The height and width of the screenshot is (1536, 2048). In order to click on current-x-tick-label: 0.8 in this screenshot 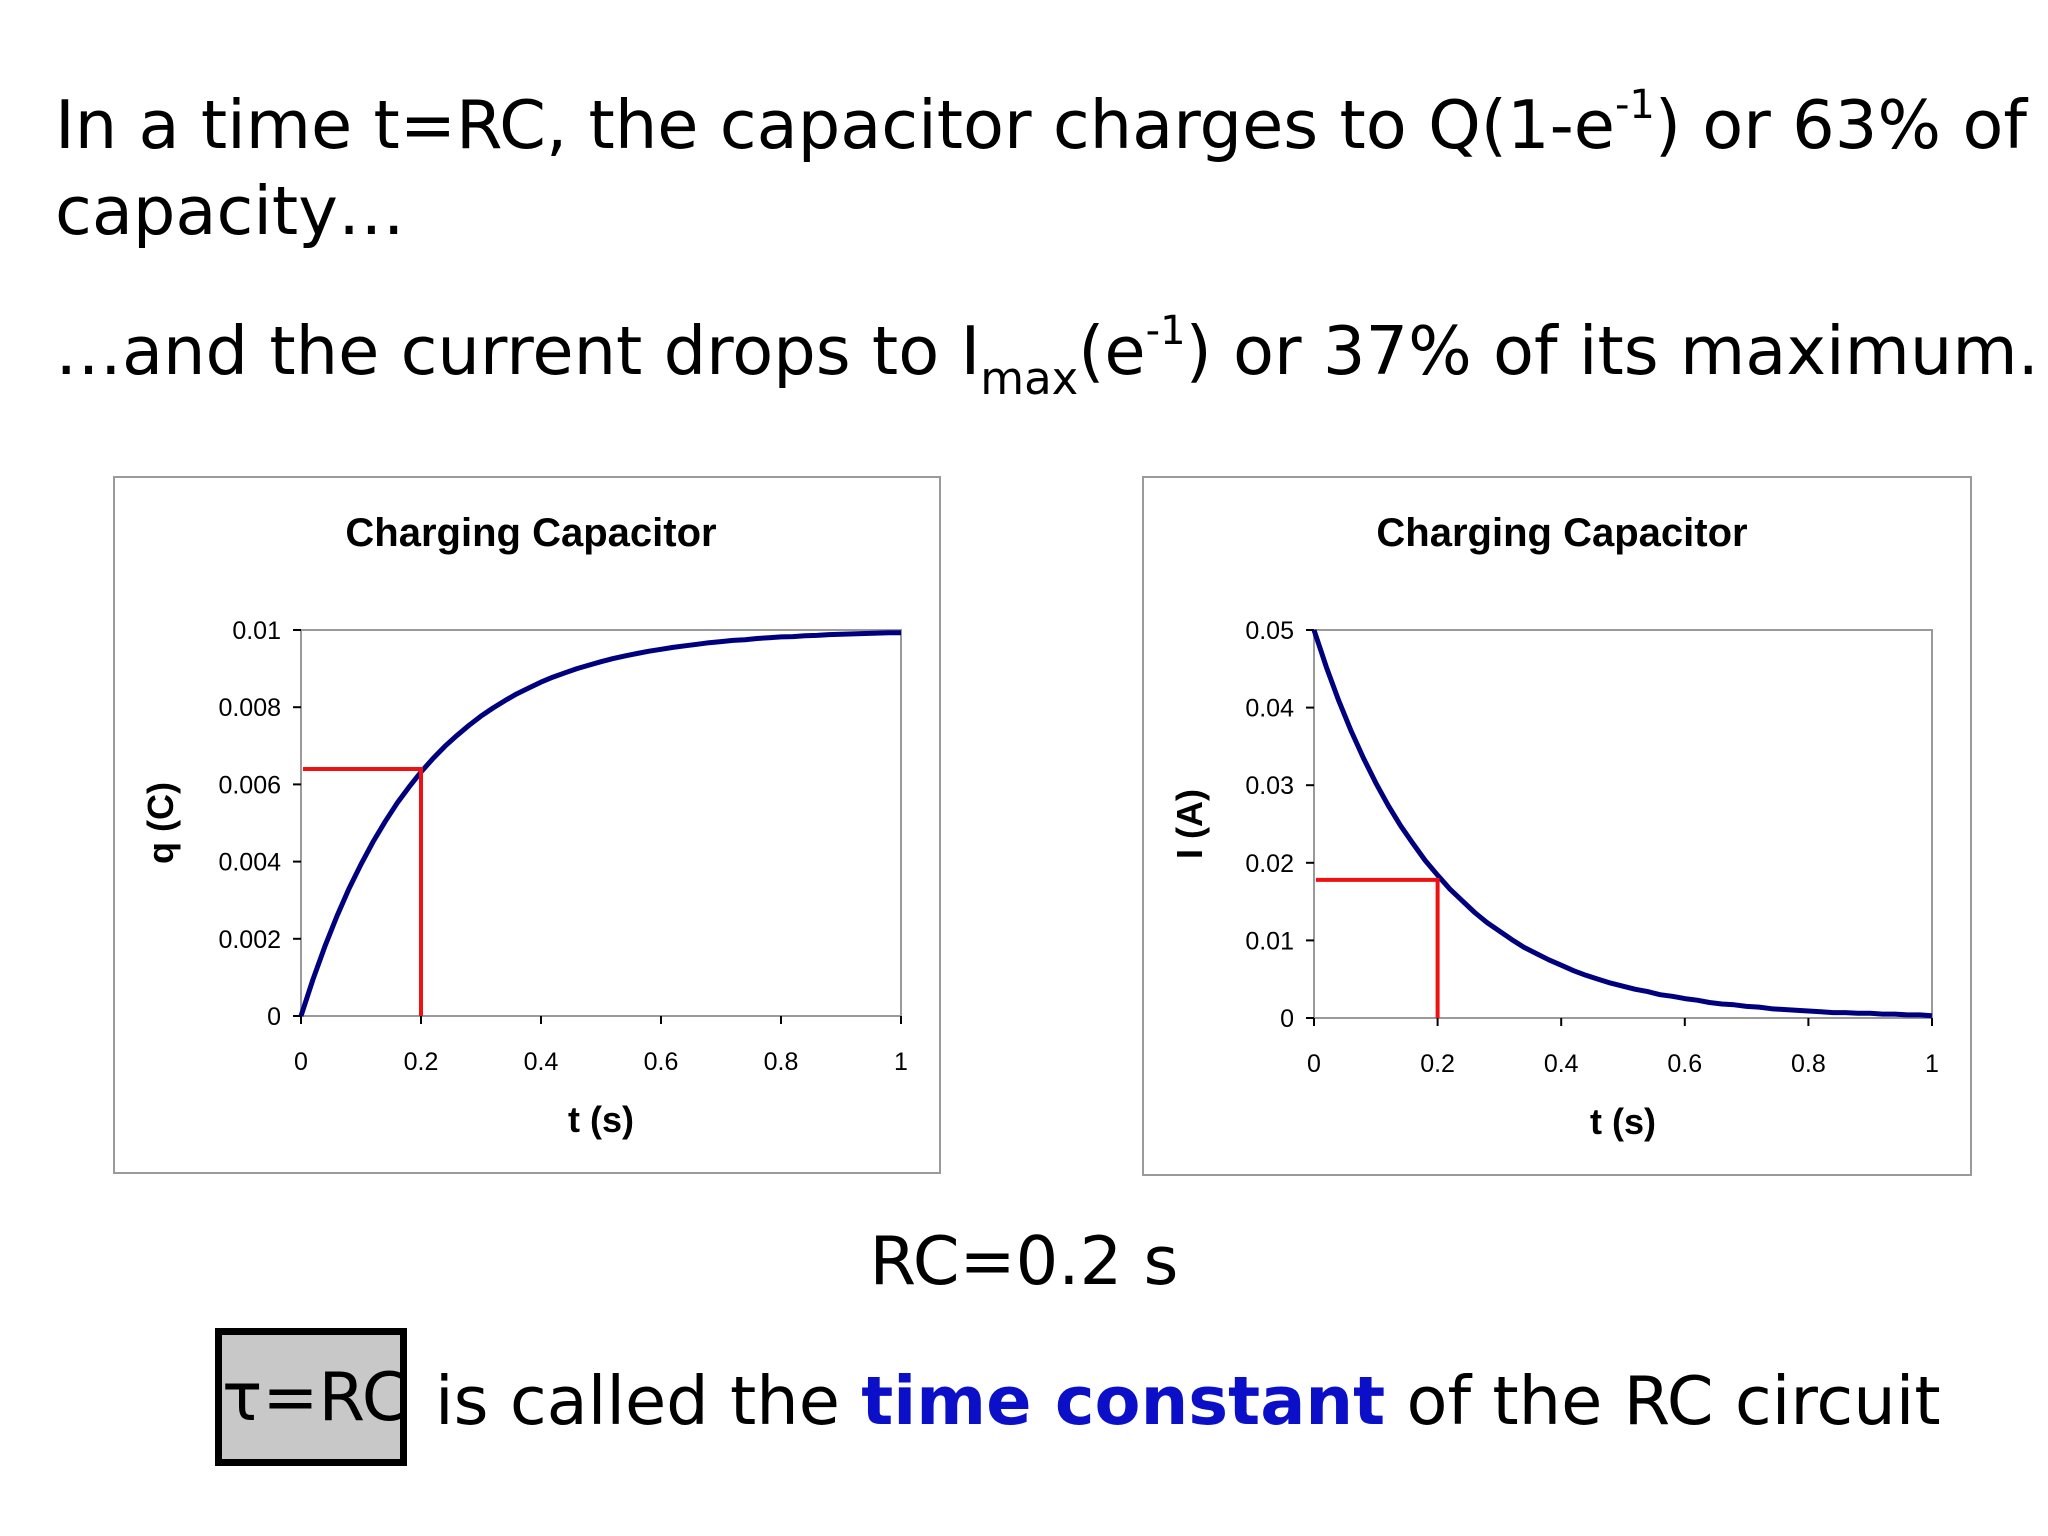, I will do `click(1808, 1064)`.